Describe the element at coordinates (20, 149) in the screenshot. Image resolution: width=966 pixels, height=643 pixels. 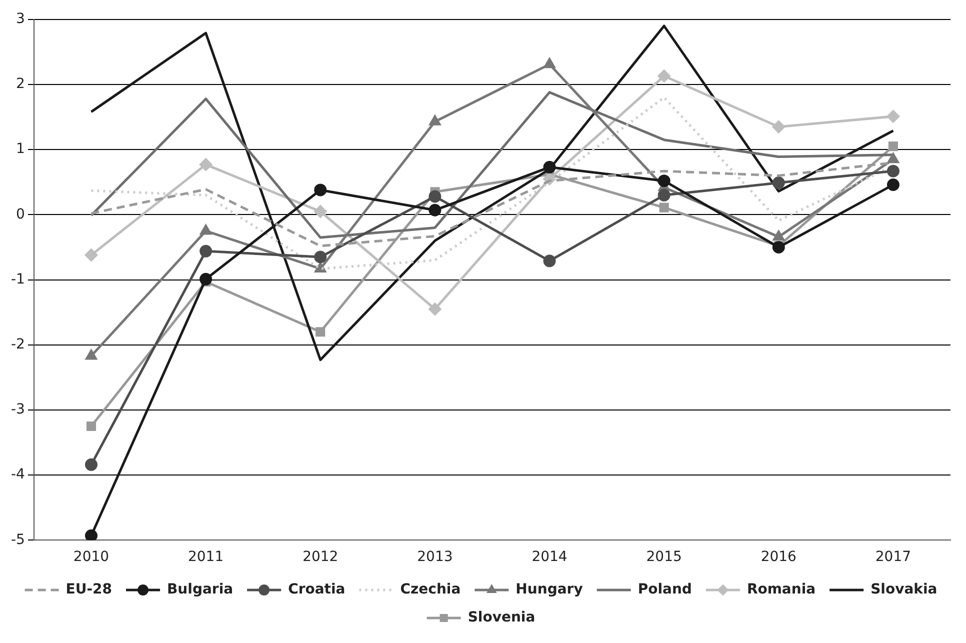
I see `y-tick-label: 1` at that location.